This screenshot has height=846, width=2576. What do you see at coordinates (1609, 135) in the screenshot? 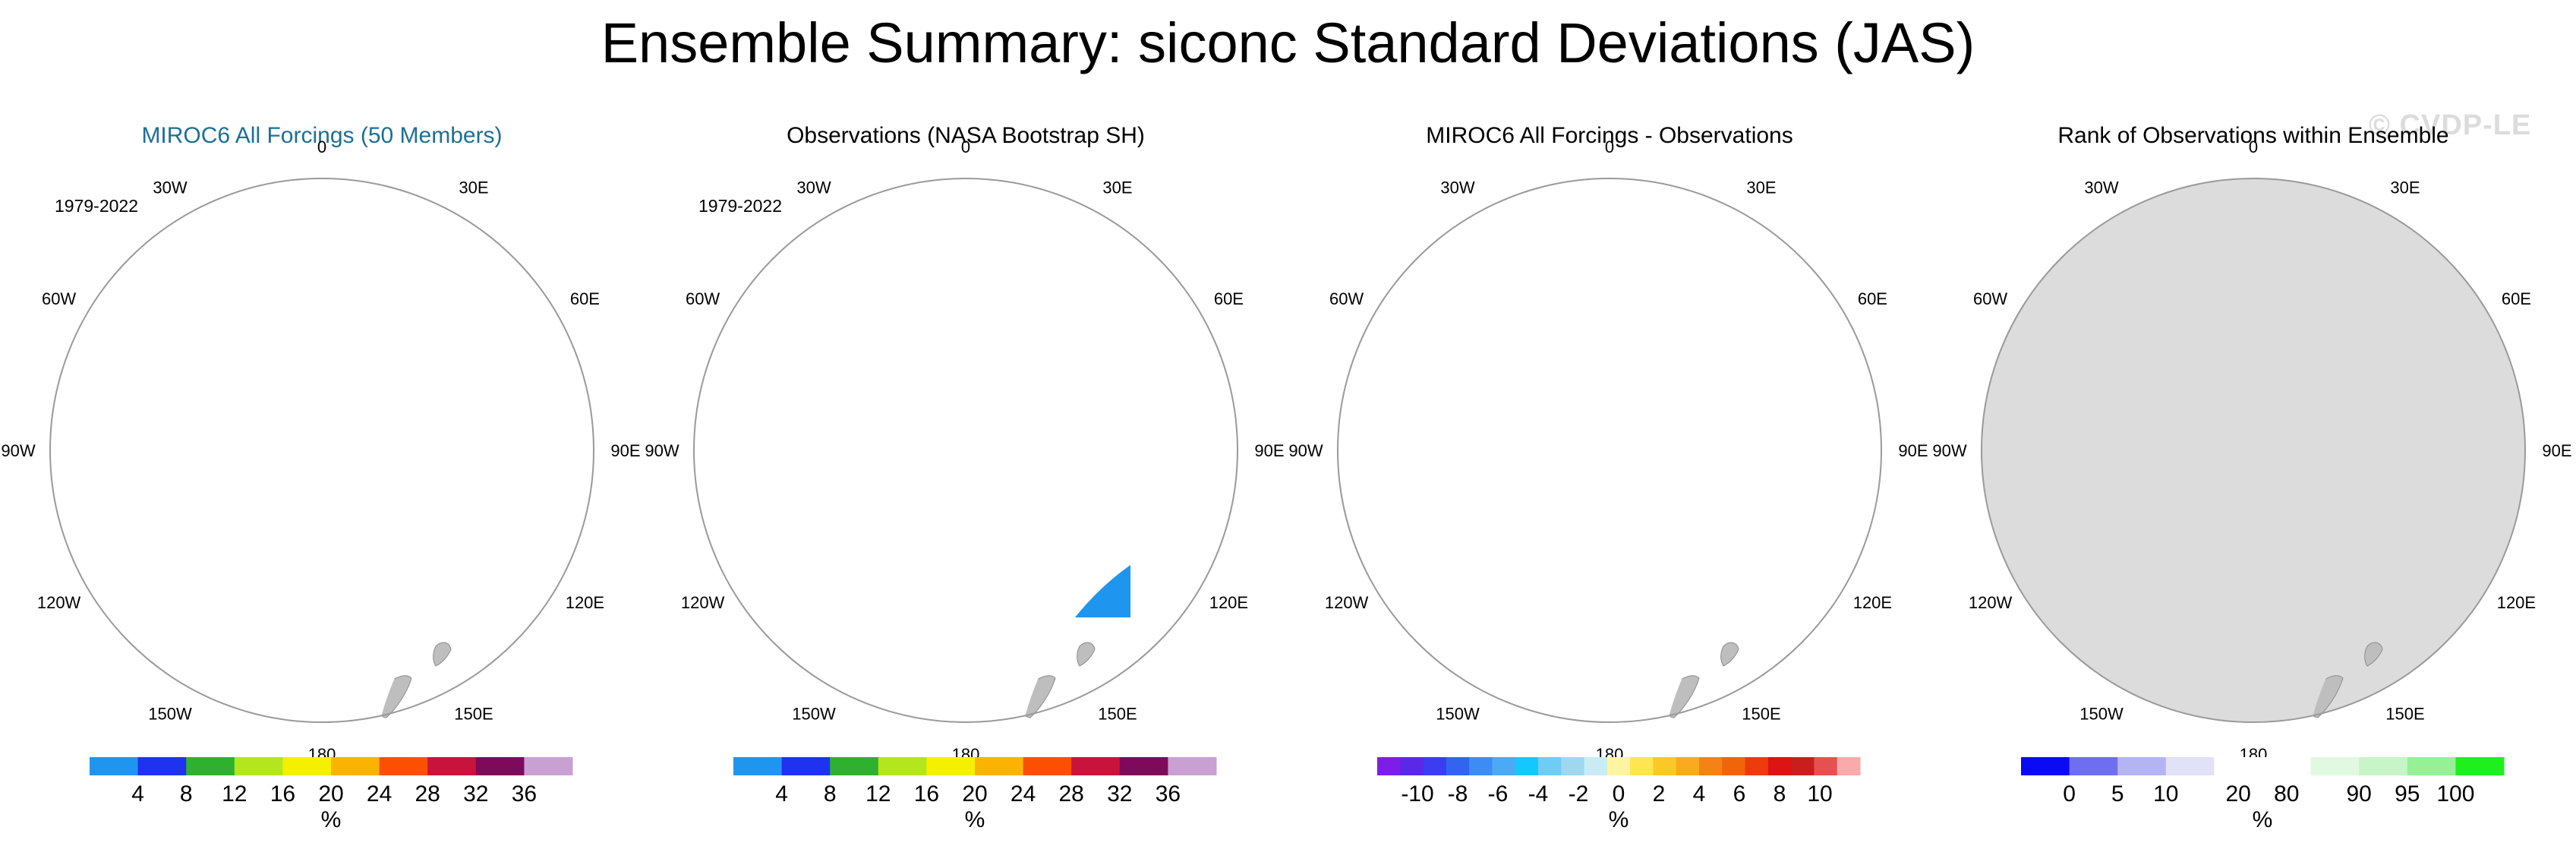
I see `panel-title: MIROC6 All Forcings - Observations` at bounding box center [1609, 135].